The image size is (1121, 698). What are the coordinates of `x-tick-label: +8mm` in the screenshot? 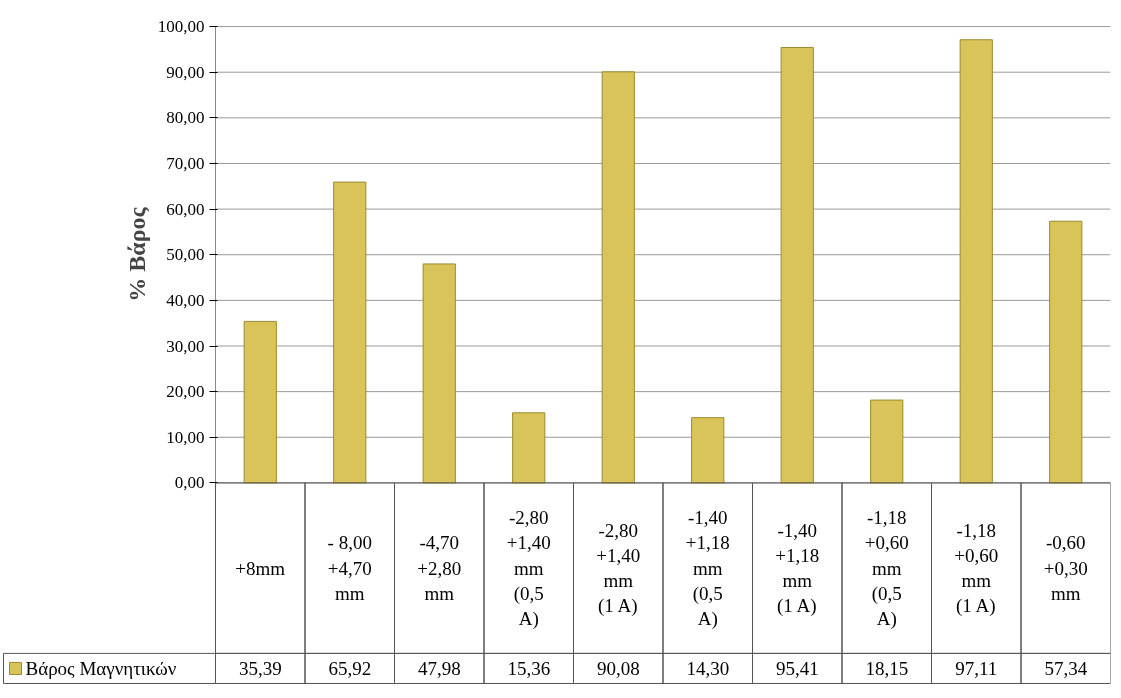 It's located at (260, 568).